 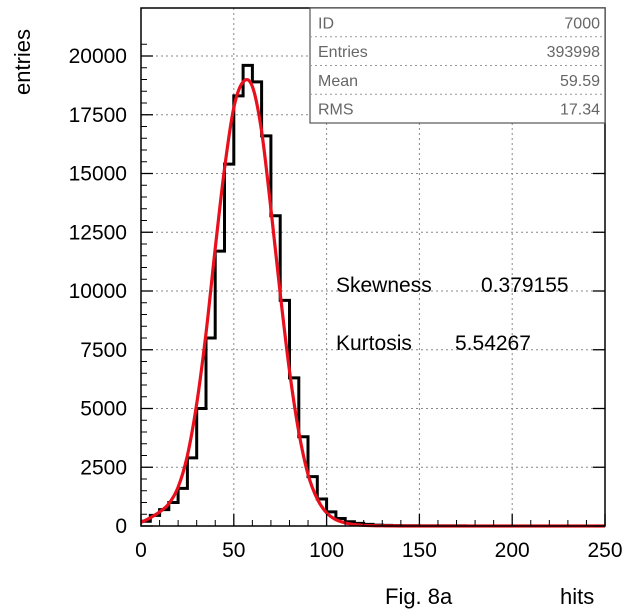 I want to click on stats-label: ID, so click(x=326, y=23).